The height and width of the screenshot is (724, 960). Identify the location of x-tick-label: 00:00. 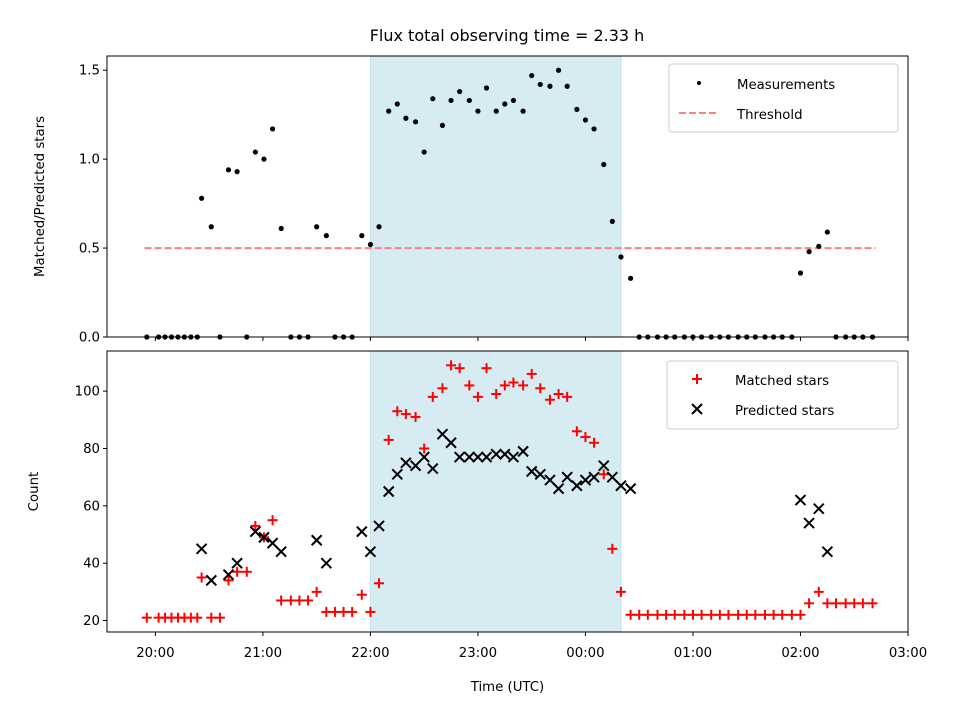
(585, 653).